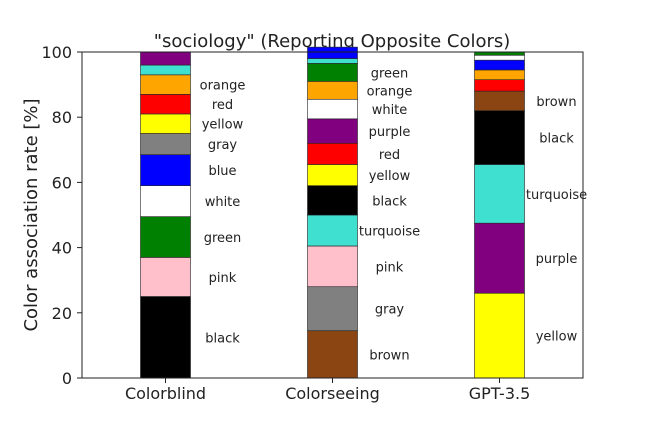 This screenshot has height=432, width=648. I want to click on segment-label: blue, so click(222, 171).